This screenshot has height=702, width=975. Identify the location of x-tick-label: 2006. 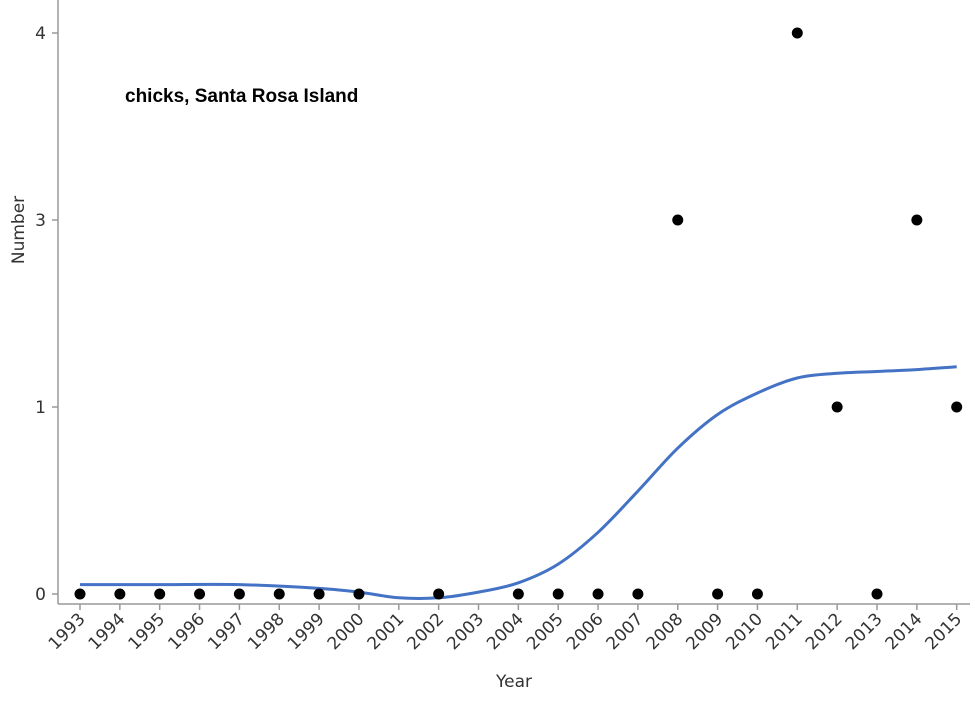
(585, 631).